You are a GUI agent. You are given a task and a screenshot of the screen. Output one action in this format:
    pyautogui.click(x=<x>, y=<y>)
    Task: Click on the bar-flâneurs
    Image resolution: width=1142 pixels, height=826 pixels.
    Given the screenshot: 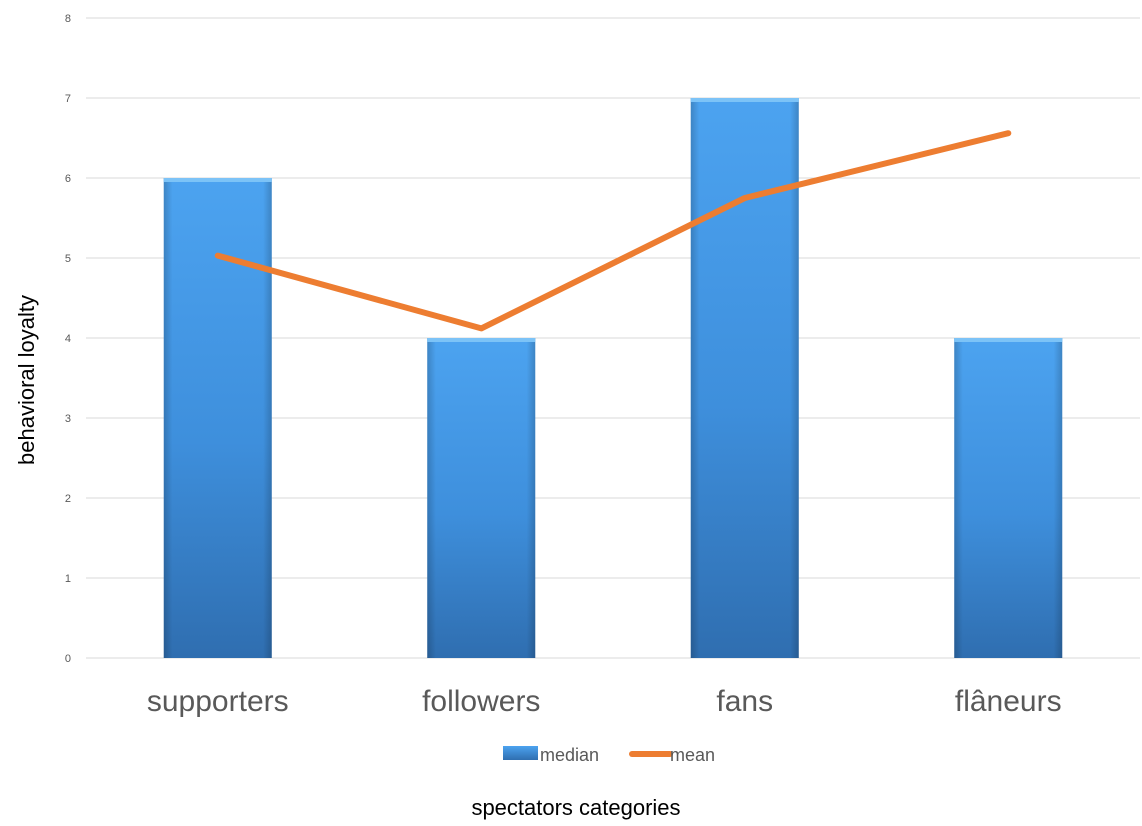 What is the action you would take?
    pyautogui.click(x=1008, y=498)
    